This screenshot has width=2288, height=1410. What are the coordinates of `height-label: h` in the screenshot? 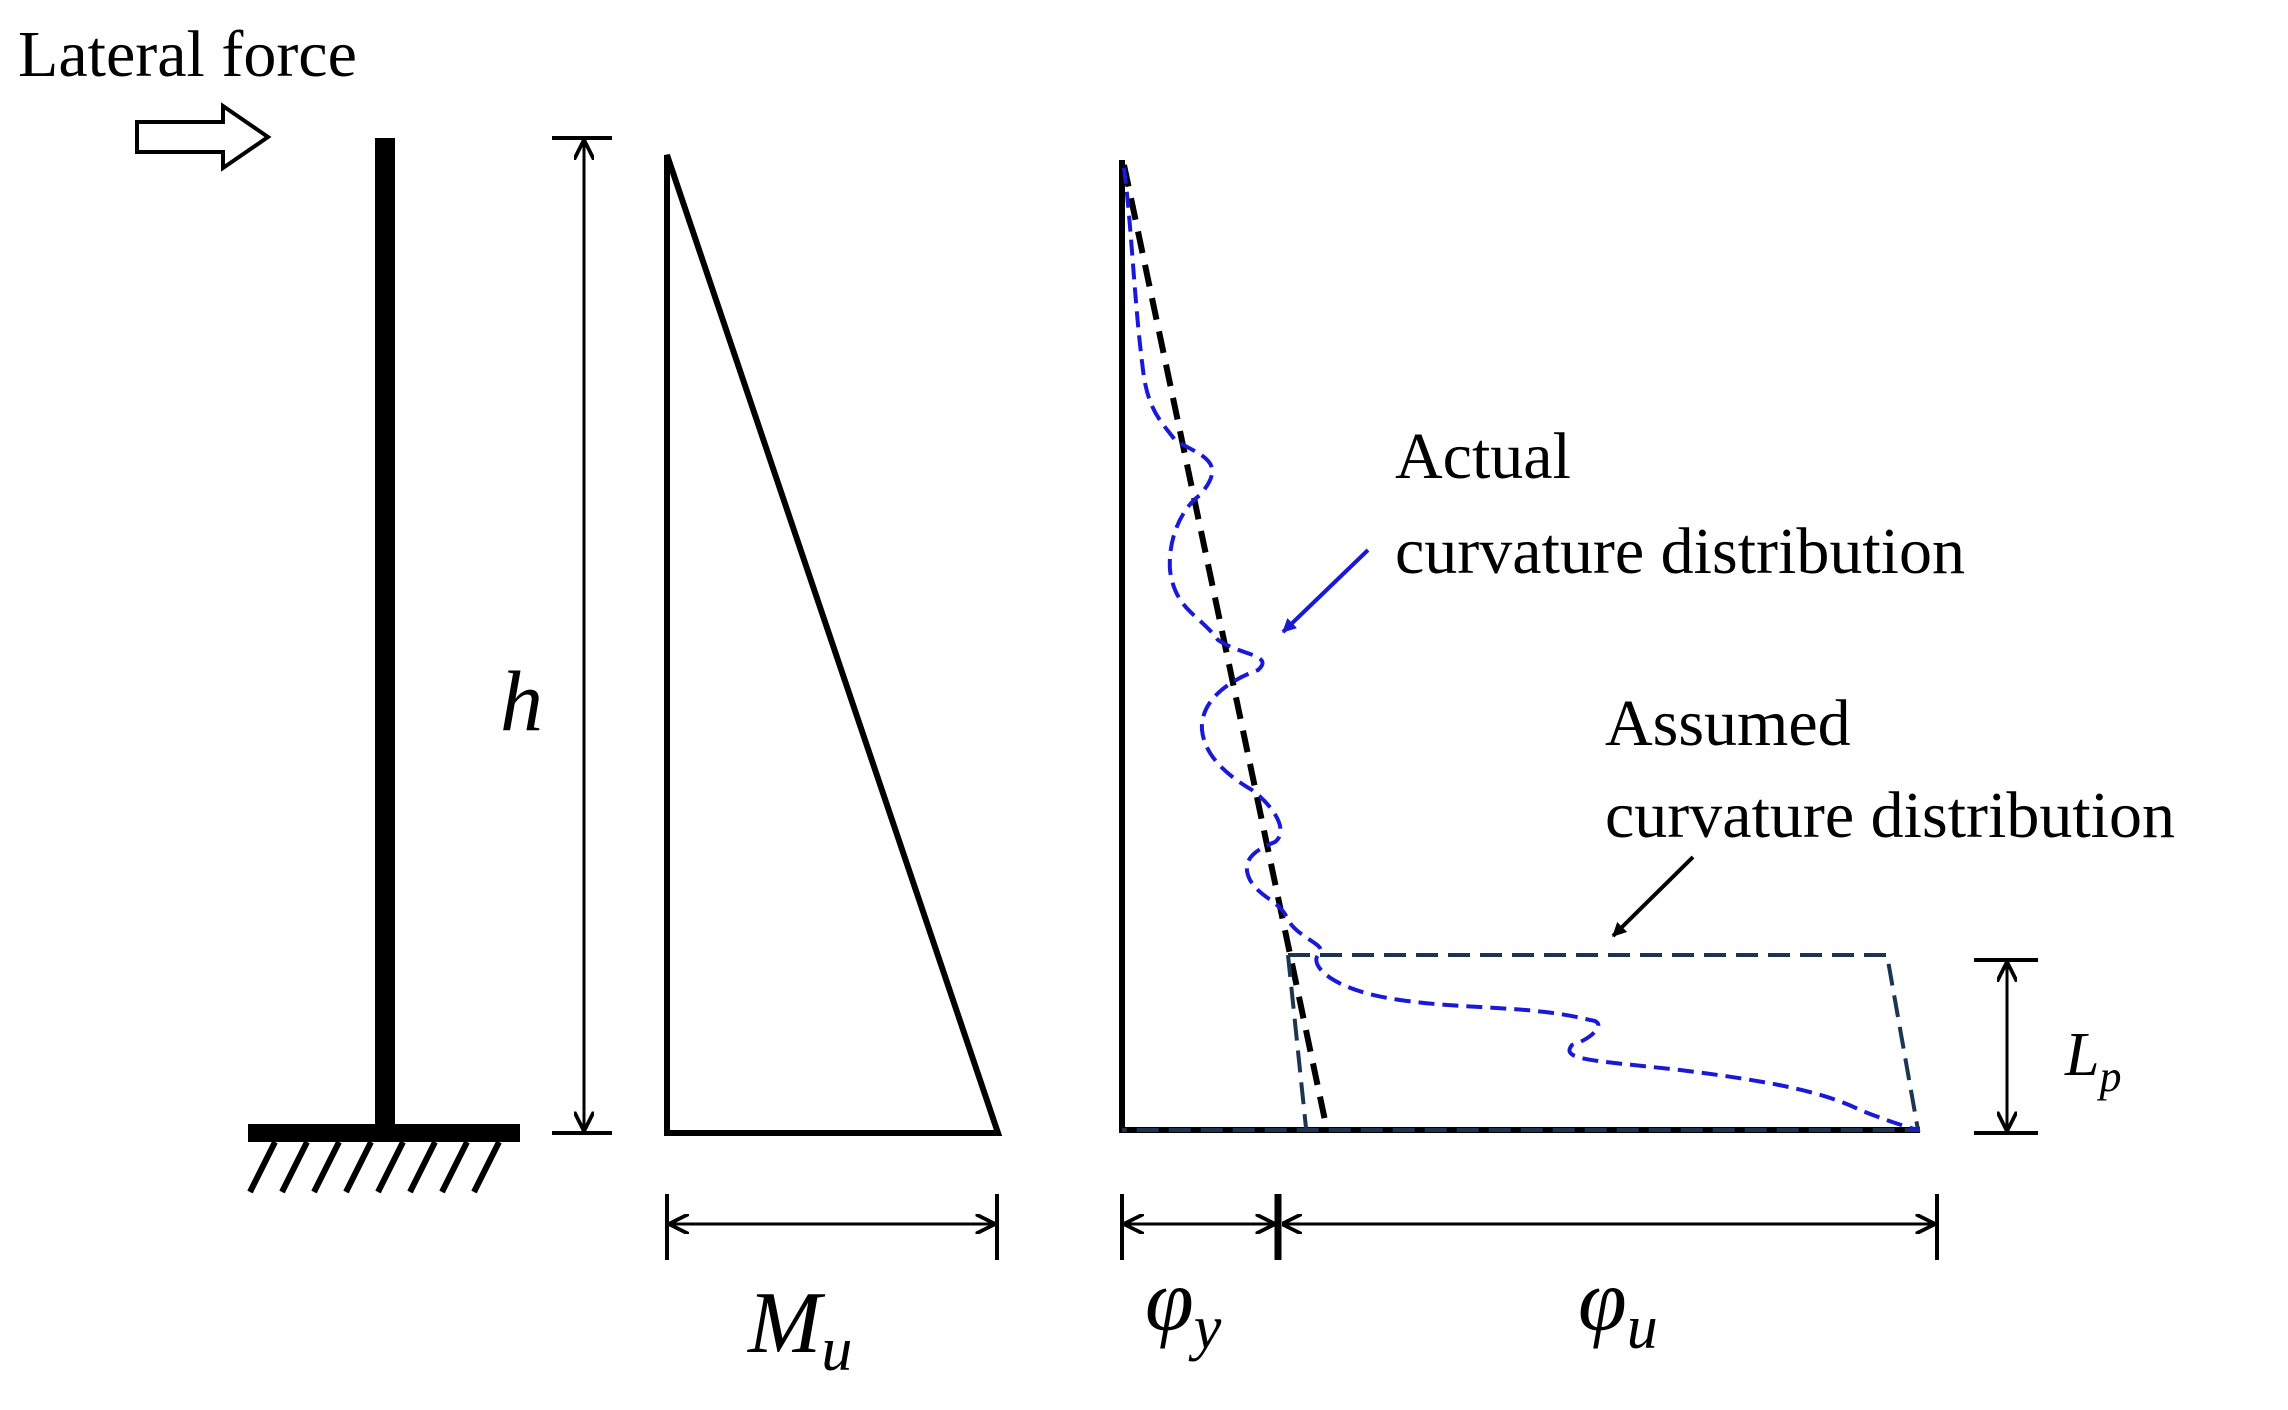 It's located at (521, 701).